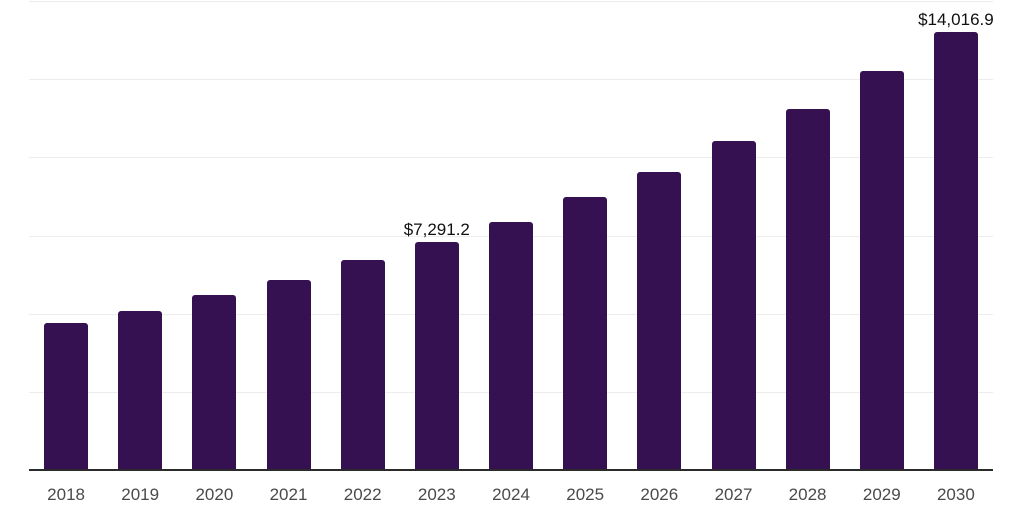 Image resolution: width=1024 pixels, height=512 pixels. Describe the element at coordinates (140, 494) in the screenshot. I see `x-tick-label-2019: 2019` at that location.